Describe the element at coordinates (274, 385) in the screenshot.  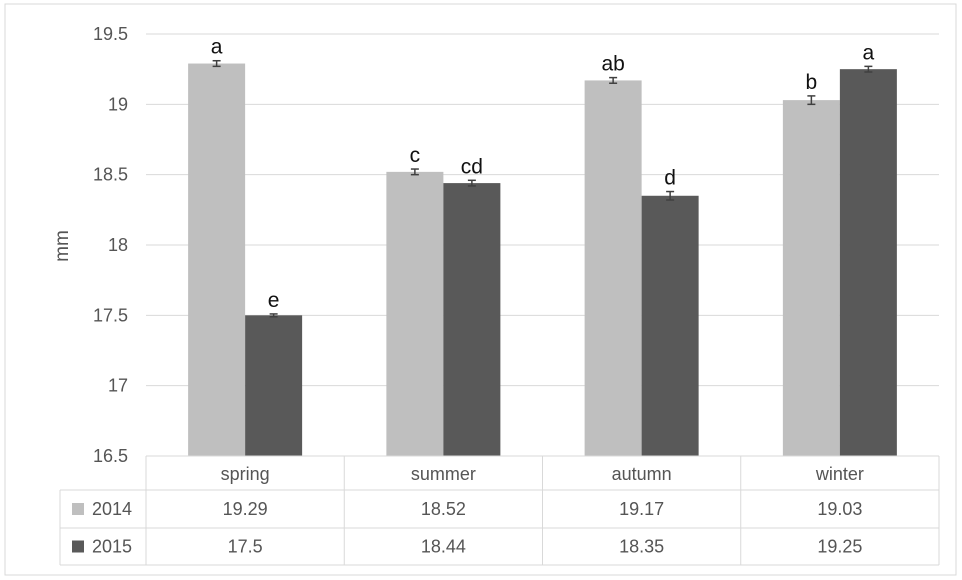
I see `bar-2015-spring` at that location.